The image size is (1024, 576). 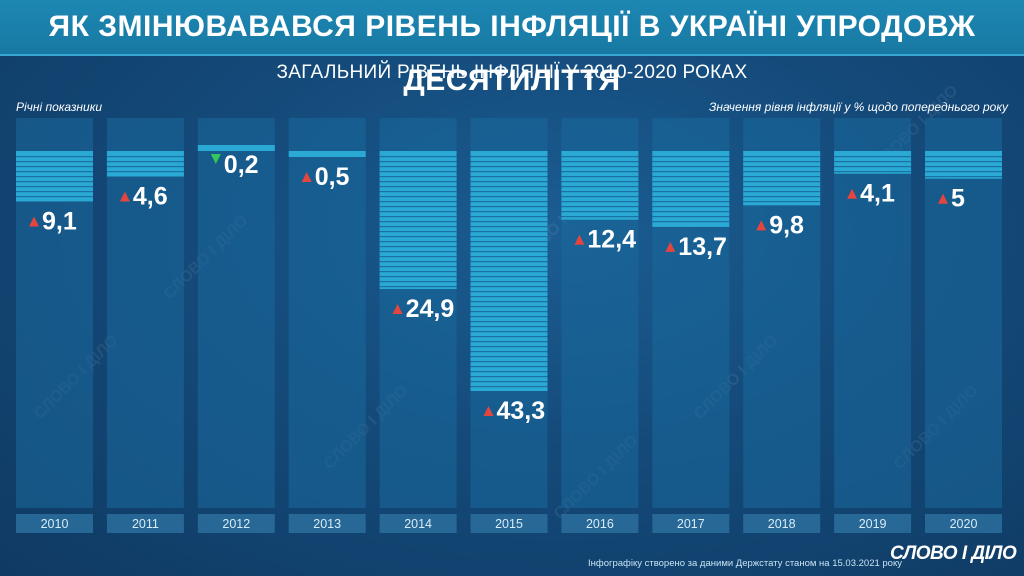 I want to click on value-label: 9,1, so click(x=59, y=221).